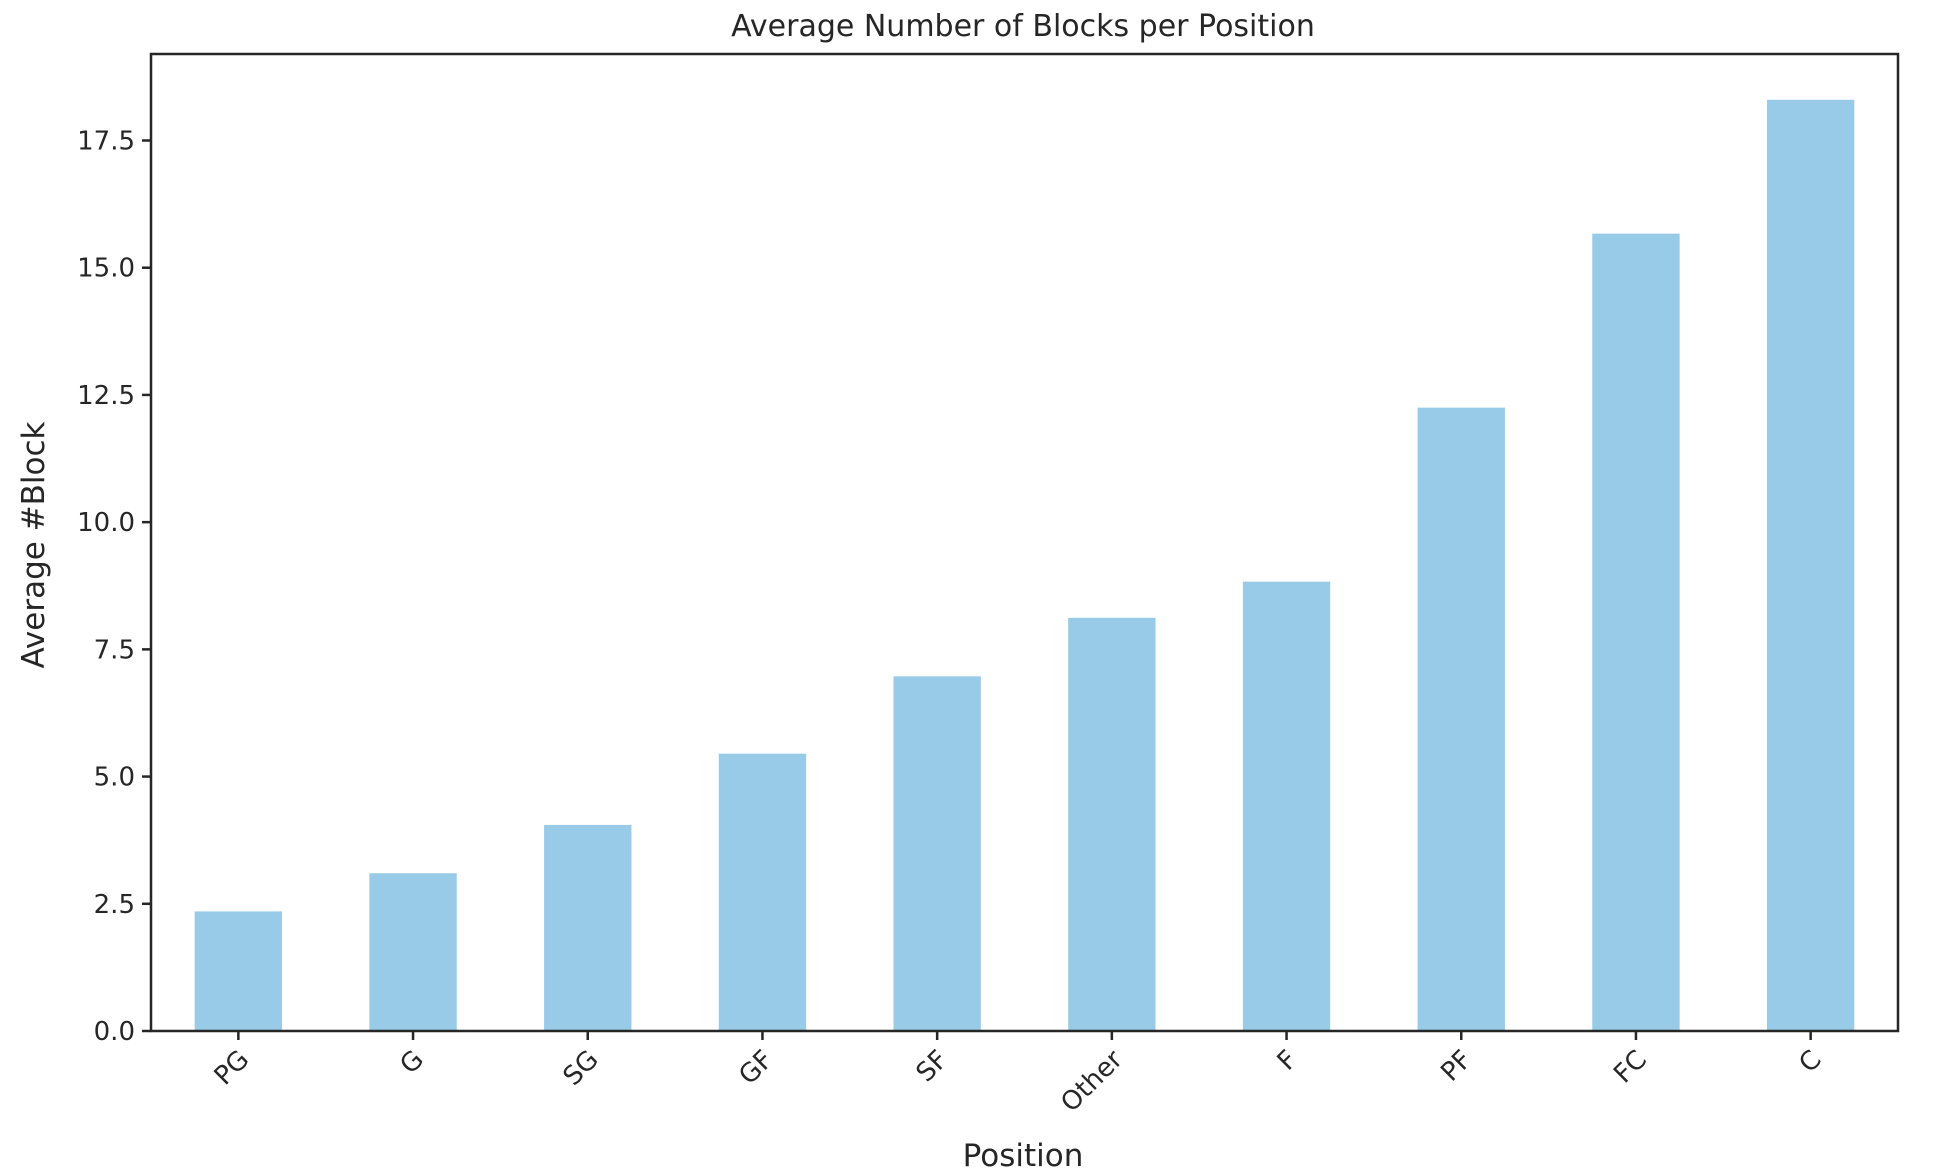 Image resolution: width=1956 pixels, height=1176 pixels. What do you see at coordinates (114, 650) in the screenshot?
I see `y-tick-label: 7.5` at bounding box center [114, 650].